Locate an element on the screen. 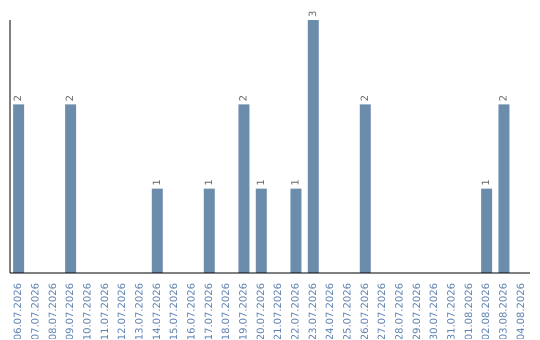 Image resolution: width=540 pixels, height=340 pixels. x-tick-label: 12.07.2026 is located at coordinates (122, 311).